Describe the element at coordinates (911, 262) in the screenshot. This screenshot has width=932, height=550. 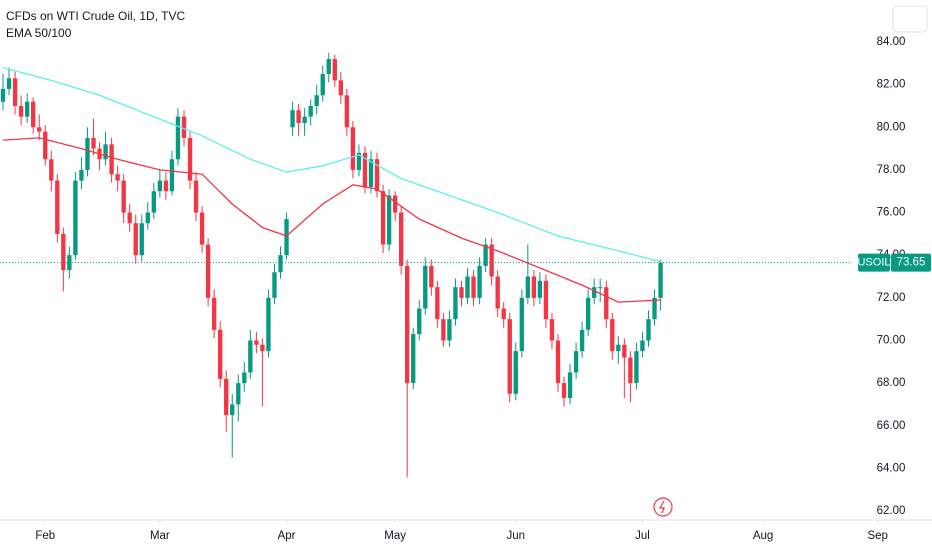
I see `last-price-tag` at that location.